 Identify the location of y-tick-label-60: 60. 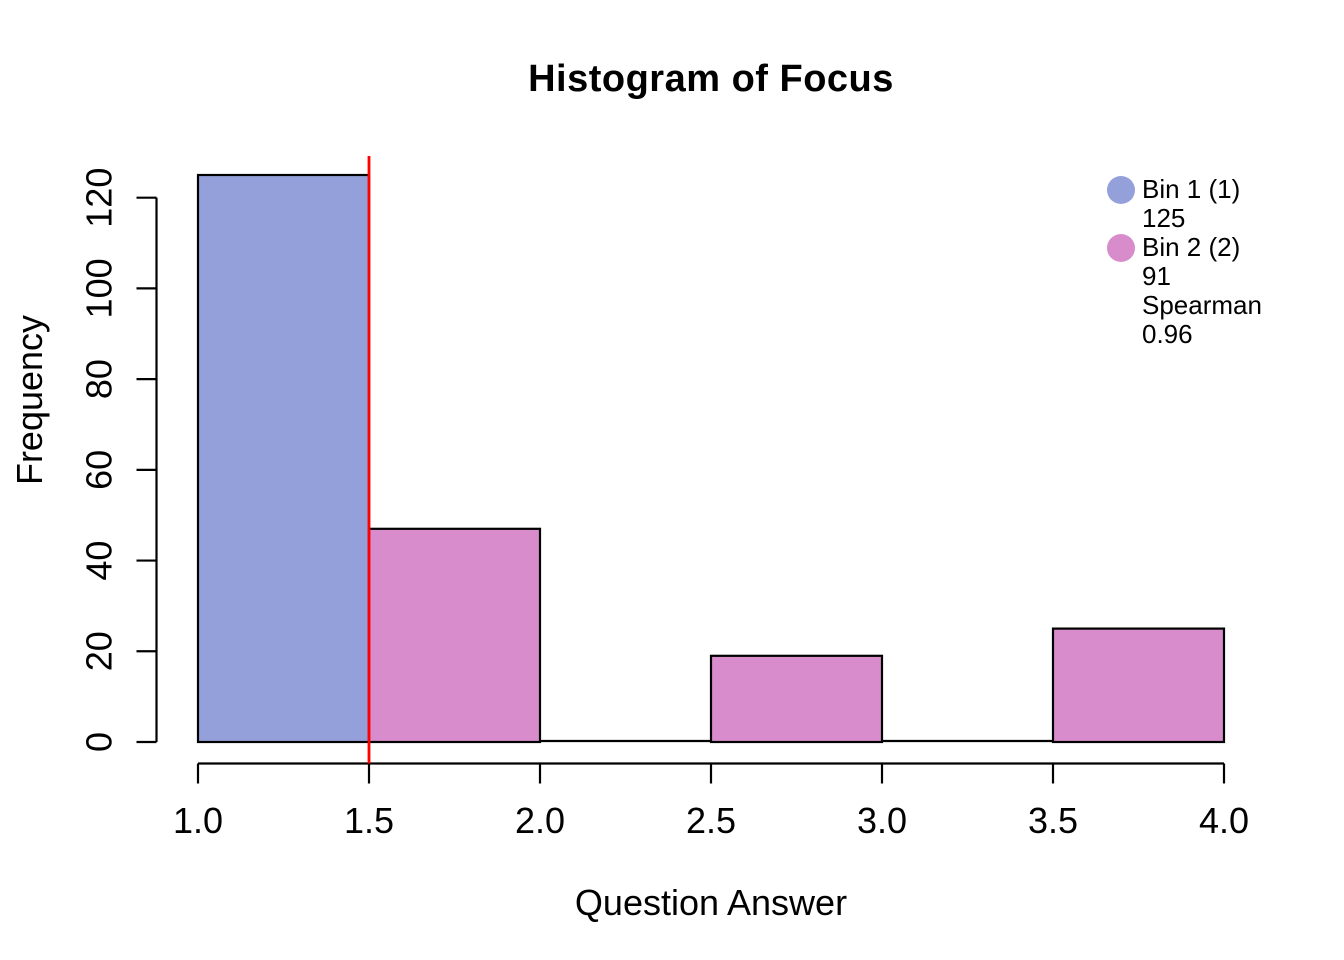
(99, 470).